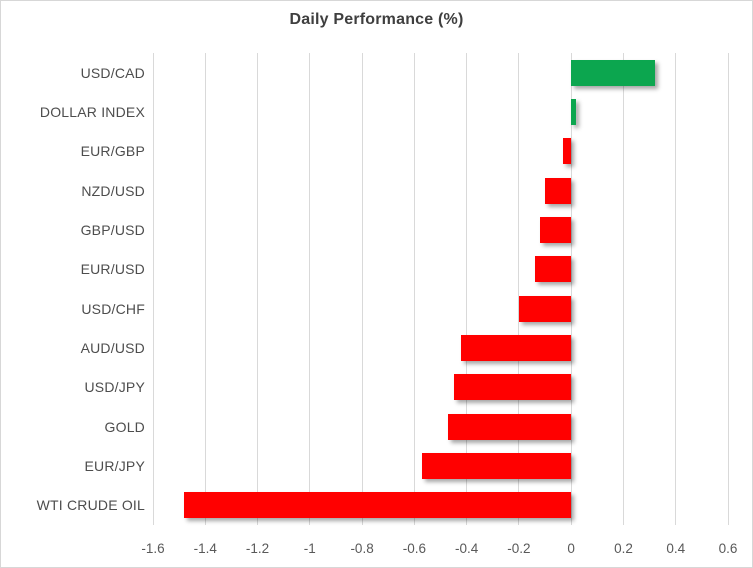 This screenshot has width=753, height=568. I want to click on category-label: NZD/USD, so click(113, 190).